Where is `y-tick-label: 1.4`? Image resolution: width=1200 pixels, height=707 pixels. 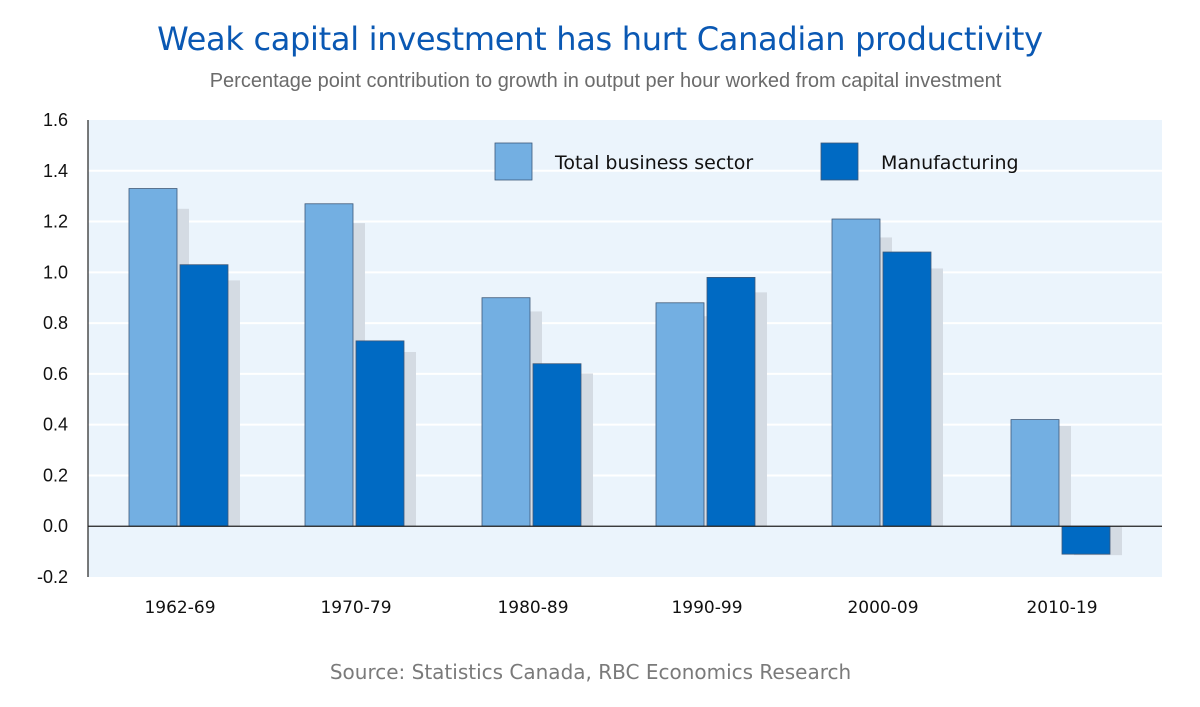
y-tick-label: 1.4 is located at coordinates (55, 171).